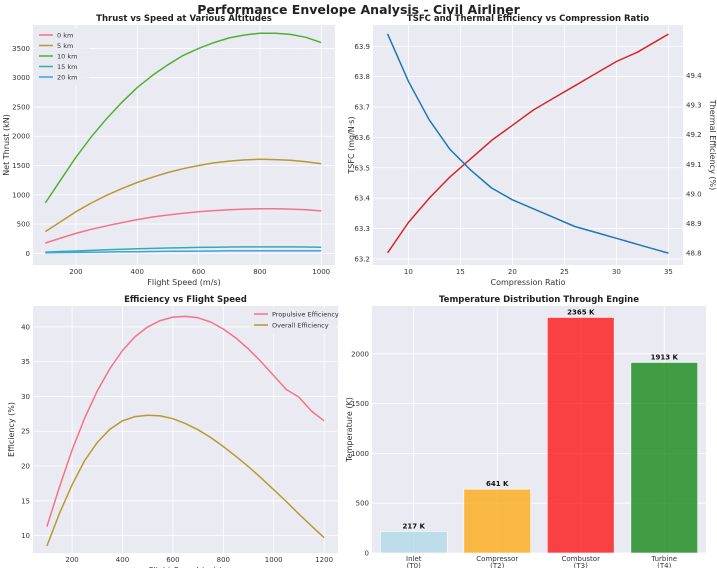  Describe the element at coordinates (223, 560) in the screenshot. I see `x-tick-label-3: 800` at that location.